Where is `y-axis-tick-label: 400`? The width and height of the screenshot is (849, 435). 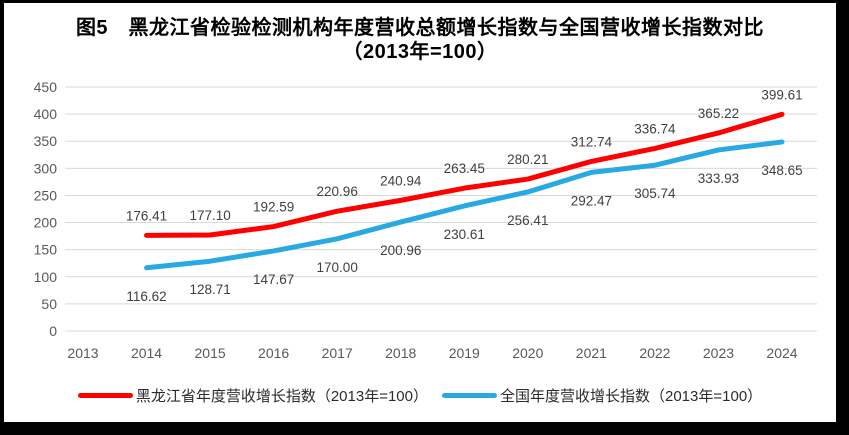
y-axis-tick-label: 400 is located at coordinates (46, 114).